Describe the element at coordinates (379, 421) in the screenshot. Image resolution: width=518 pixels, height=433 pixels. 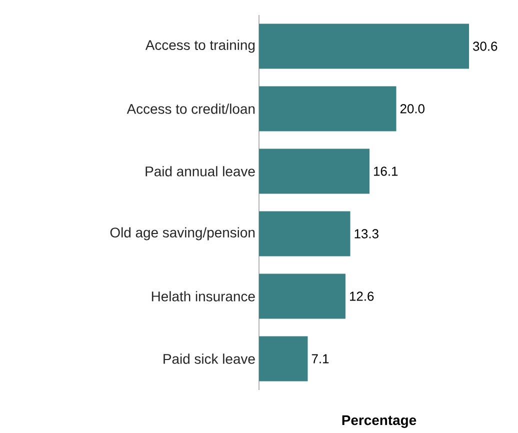
I see `x-axis-title: Percentage` at that location.